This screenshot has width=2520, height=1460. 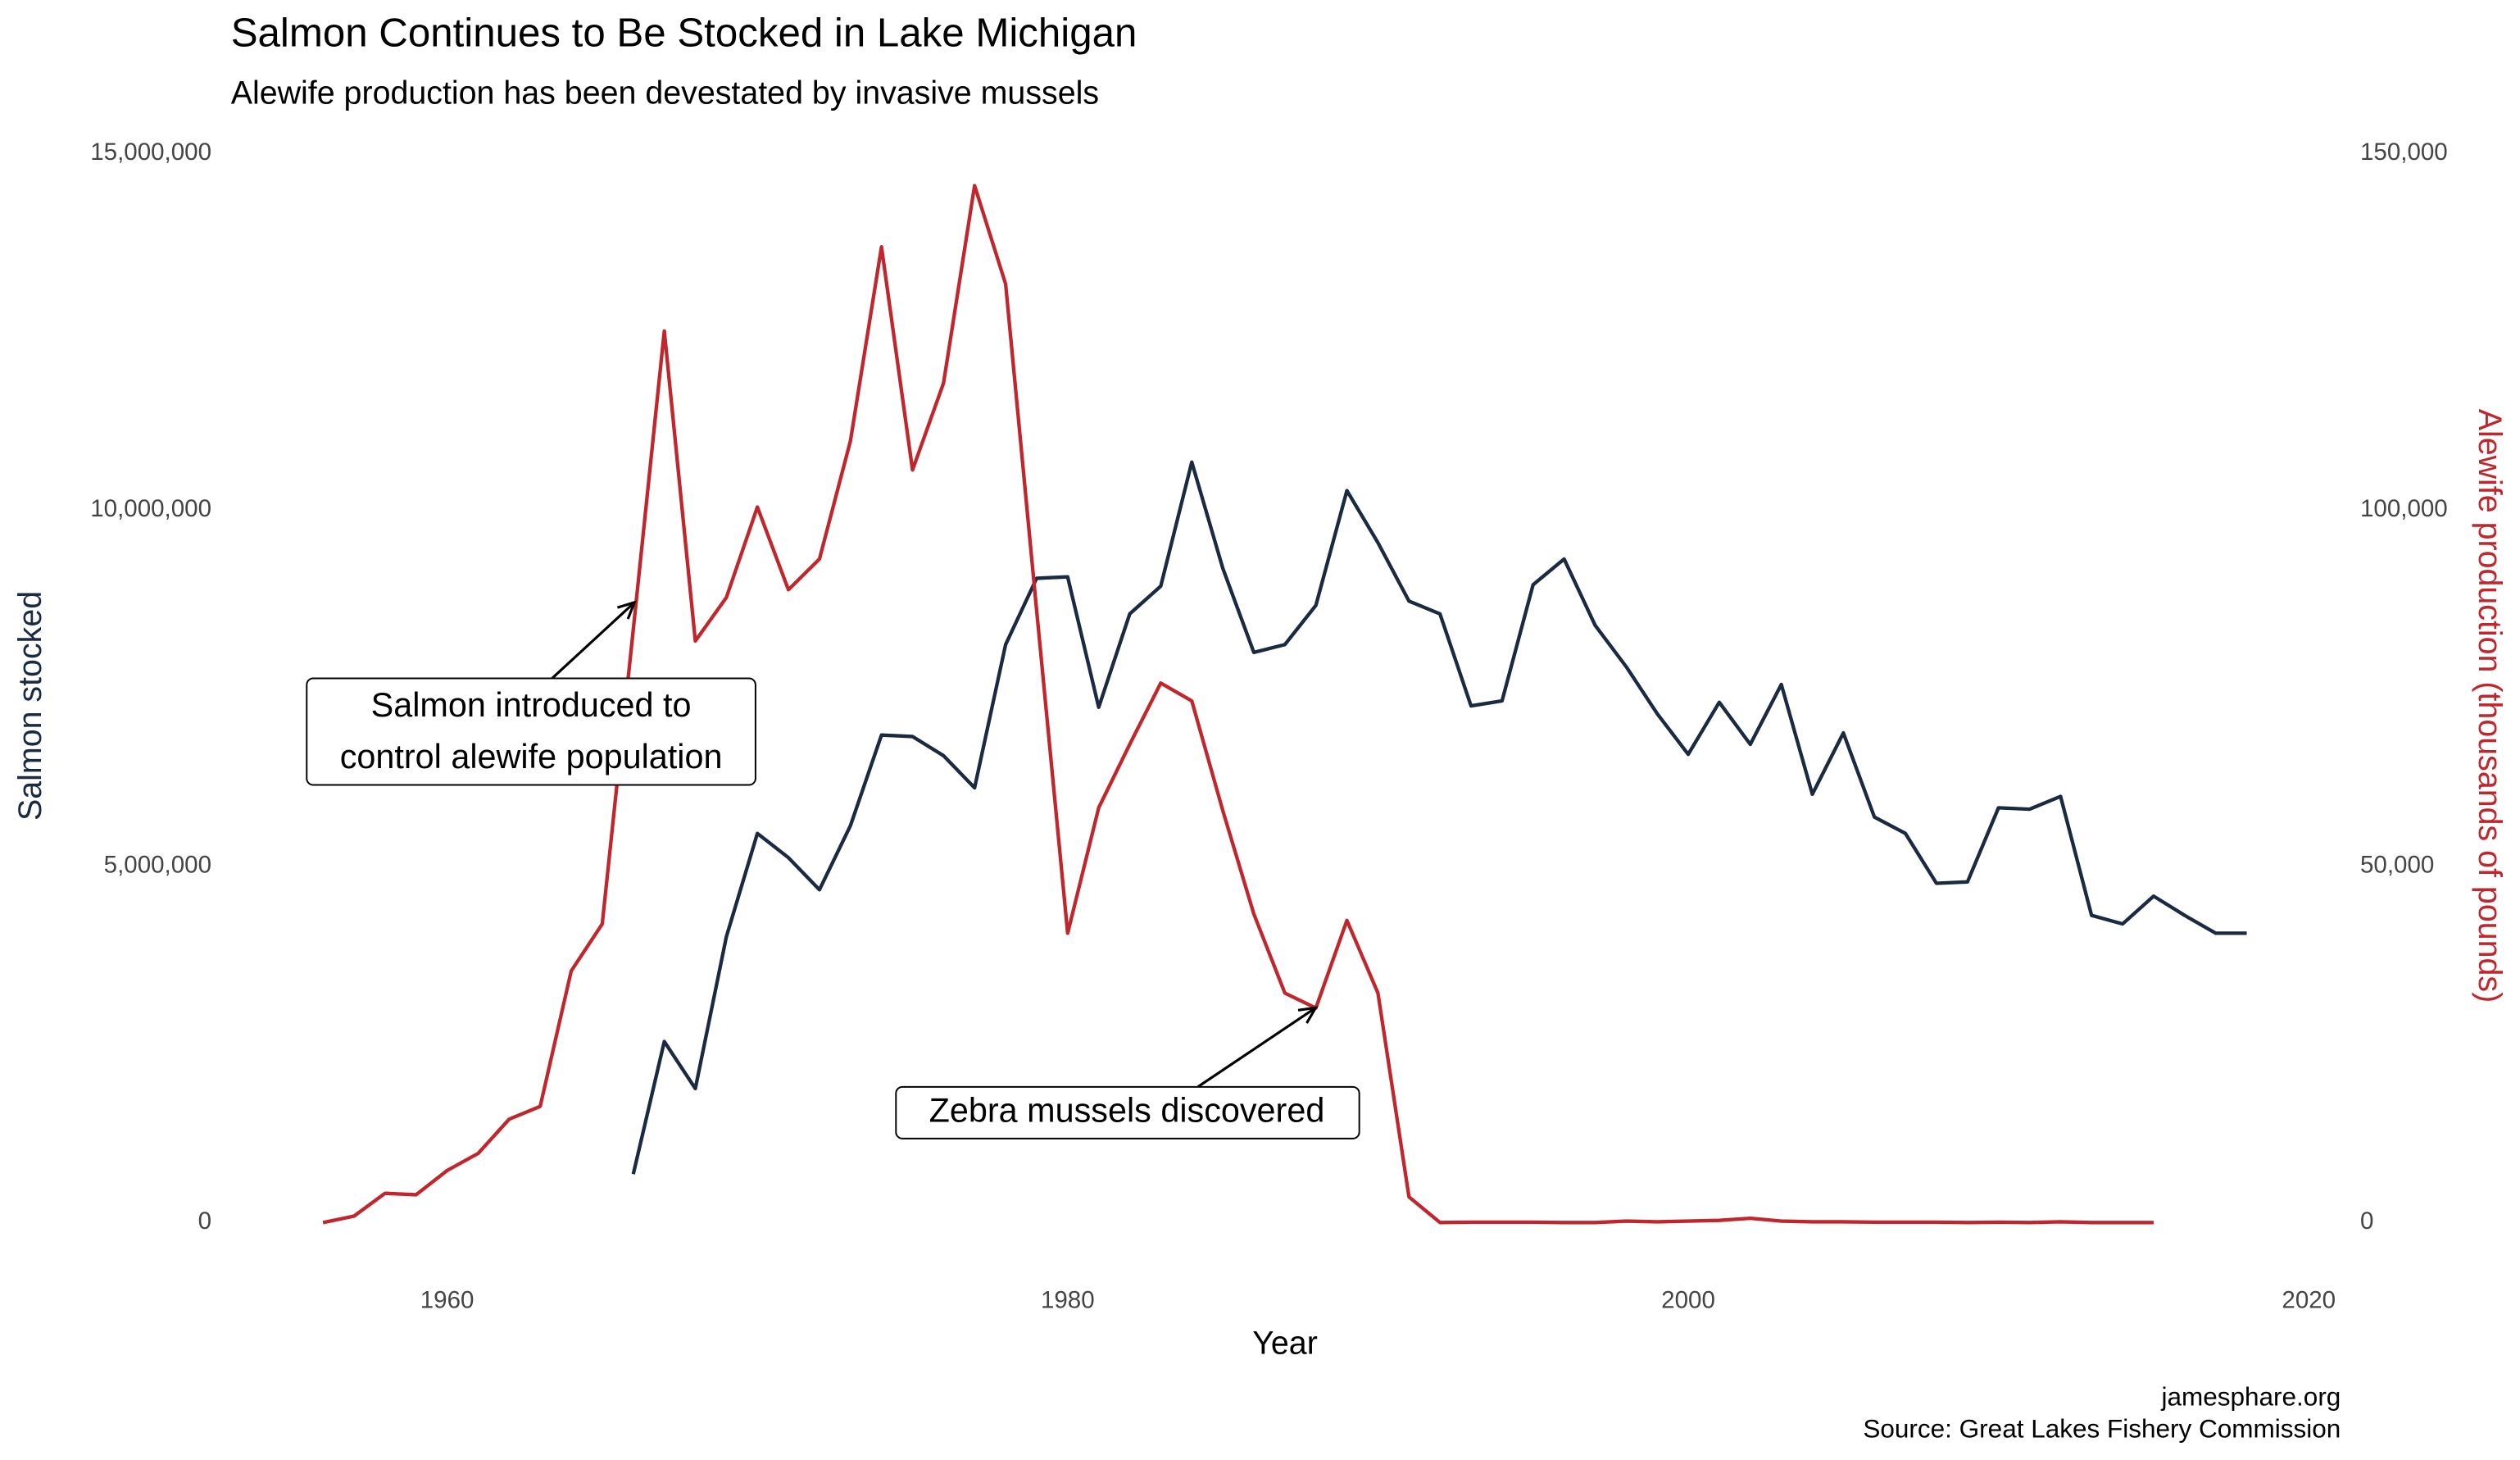 What do you see at coordinates (150, 152) in the screenshot?
I see `y-tick-label: 15,000,000` at bounding box center [150, 152].